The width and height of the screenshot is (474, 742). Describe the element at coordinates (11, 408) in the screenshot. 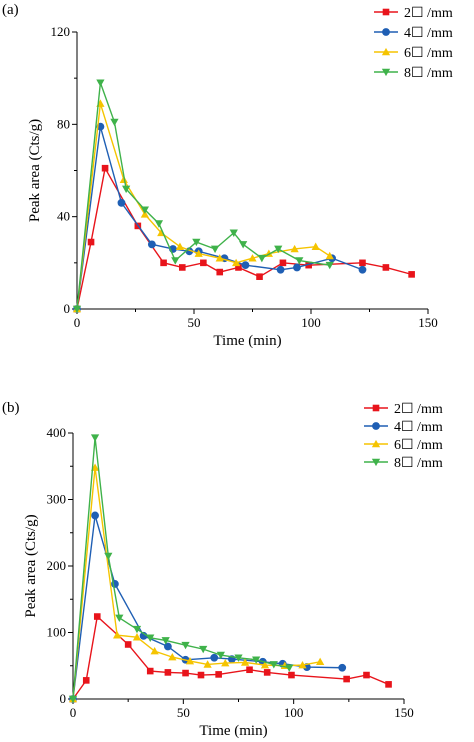

I see `panel-label: (b)` at that location.